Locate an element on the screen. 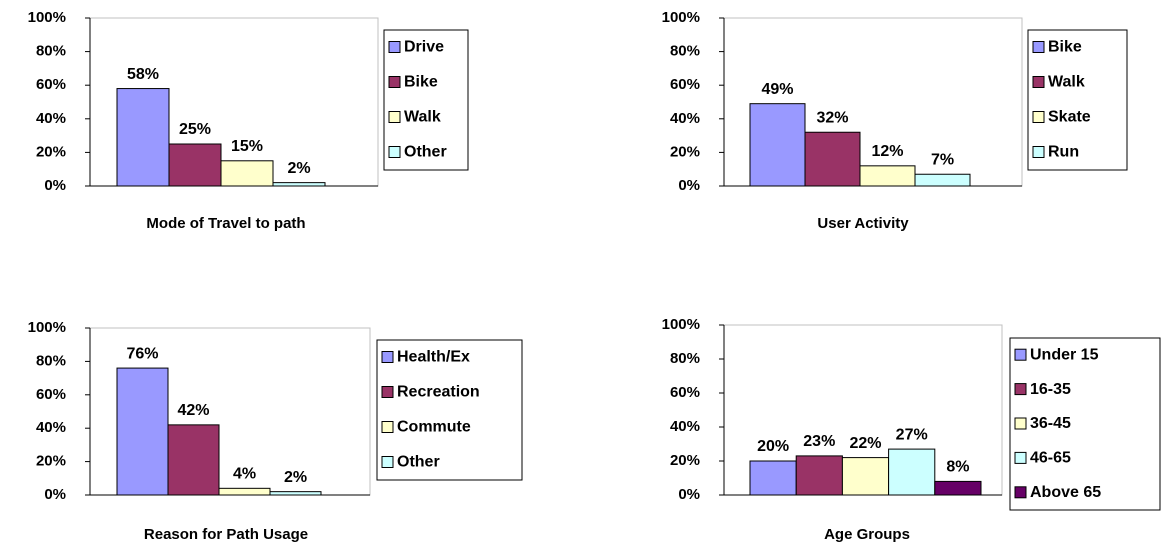  chart-title: Reason for Path Usage is located at coordinates (226, 534).